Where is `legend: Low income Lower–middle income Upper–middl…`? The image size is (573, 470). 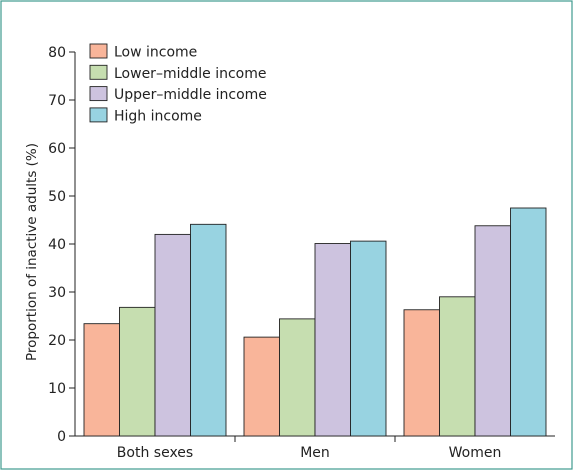
legend: Low income Lower–middle income Upper–middl… is located at coordinates (178, 83).